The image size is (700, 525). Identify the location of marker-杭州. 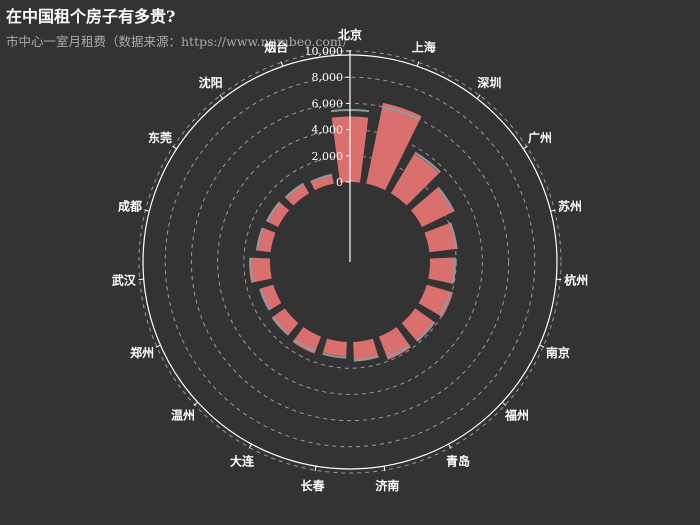
(453, 270).